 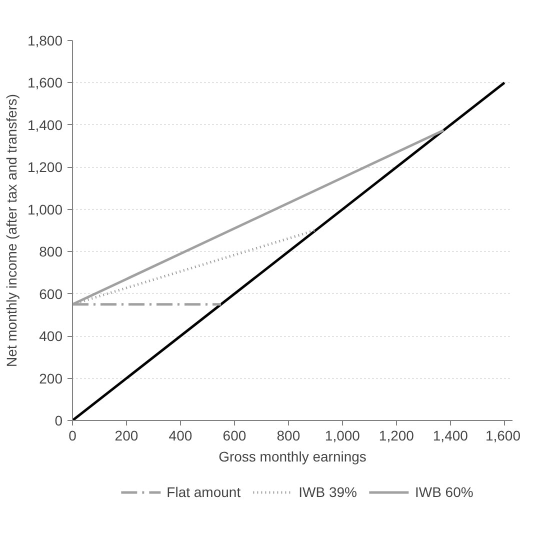 I want to click on x-axis-title: Gross monthly earnings, so click(x=292, y=456).